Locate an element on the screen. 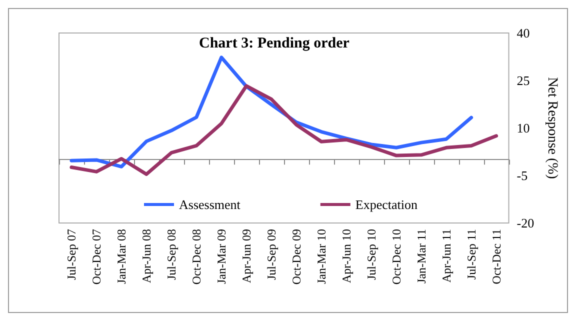 The image size is (576, 321). x-tick-label: Jul-Sep 07 is located at coordinates (71, 254).